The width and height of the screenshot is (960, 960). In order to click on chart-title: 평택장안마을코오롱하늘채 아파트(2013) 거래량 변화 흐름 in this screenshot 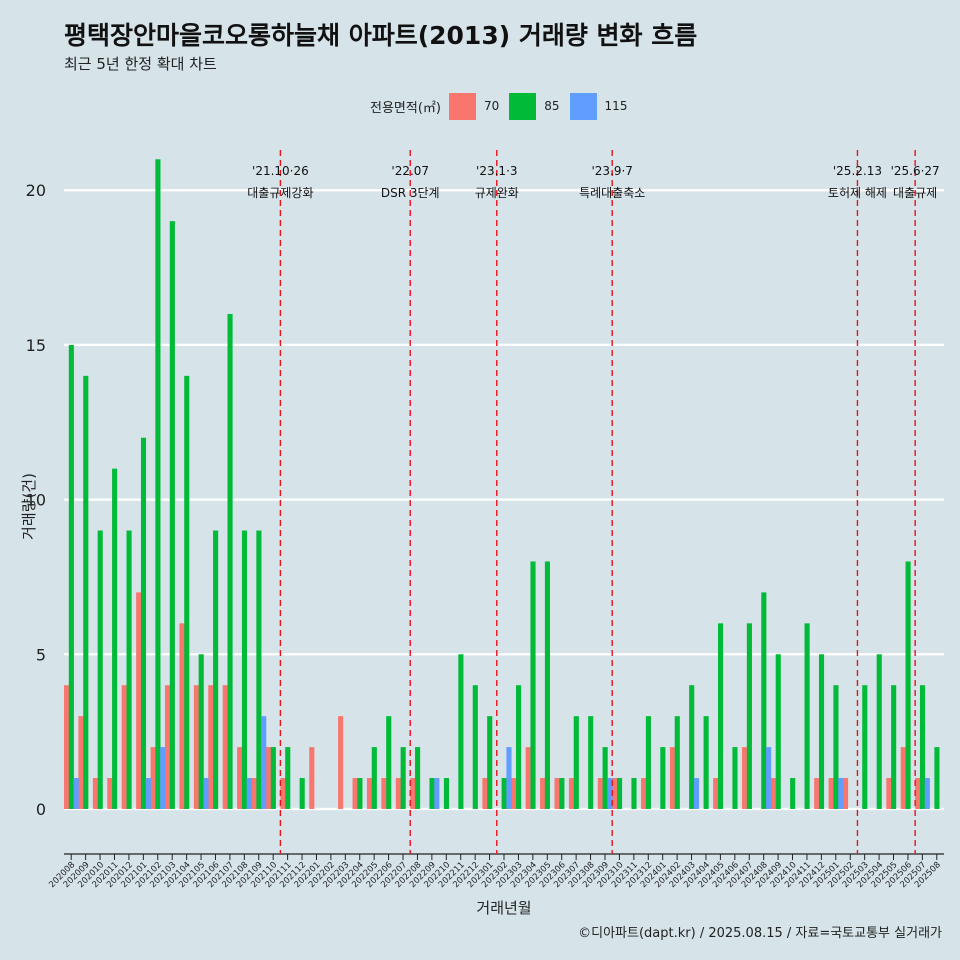, I will do `click(381, 35)`.